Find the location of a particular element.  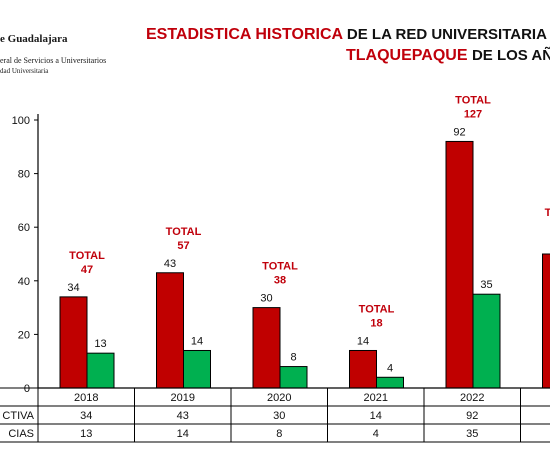

data-label-a-0: 34 is located at coordinates (73, 288).